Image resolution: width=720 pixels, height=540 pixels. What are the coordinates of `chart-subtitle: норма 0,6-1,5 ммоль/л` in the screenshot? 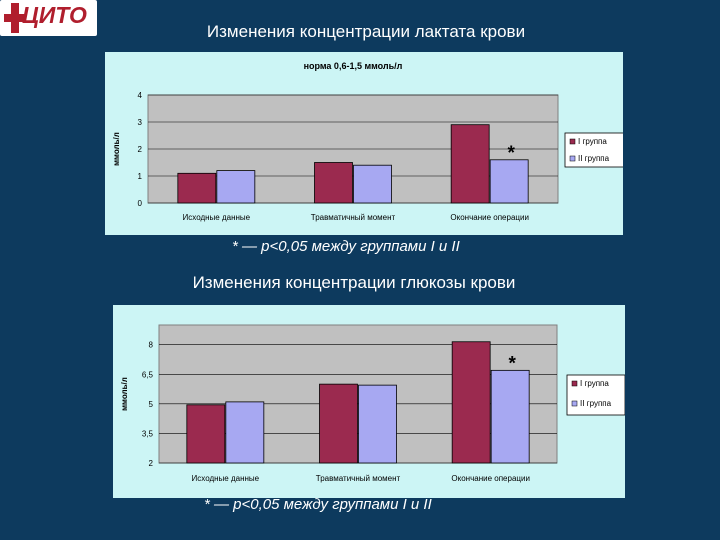 It's located at (353, 66).